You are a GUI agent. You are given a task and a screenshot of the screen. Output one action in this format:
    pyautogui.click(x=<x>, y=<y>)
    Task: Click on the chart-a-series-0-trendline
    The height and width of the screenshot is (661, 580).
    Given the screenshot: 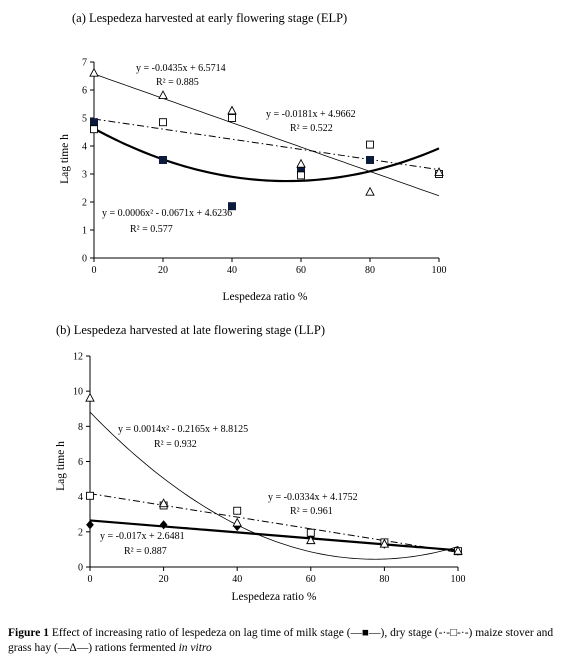 What is the action you would take?
    pyautogui.click(x=266, y=155)
    